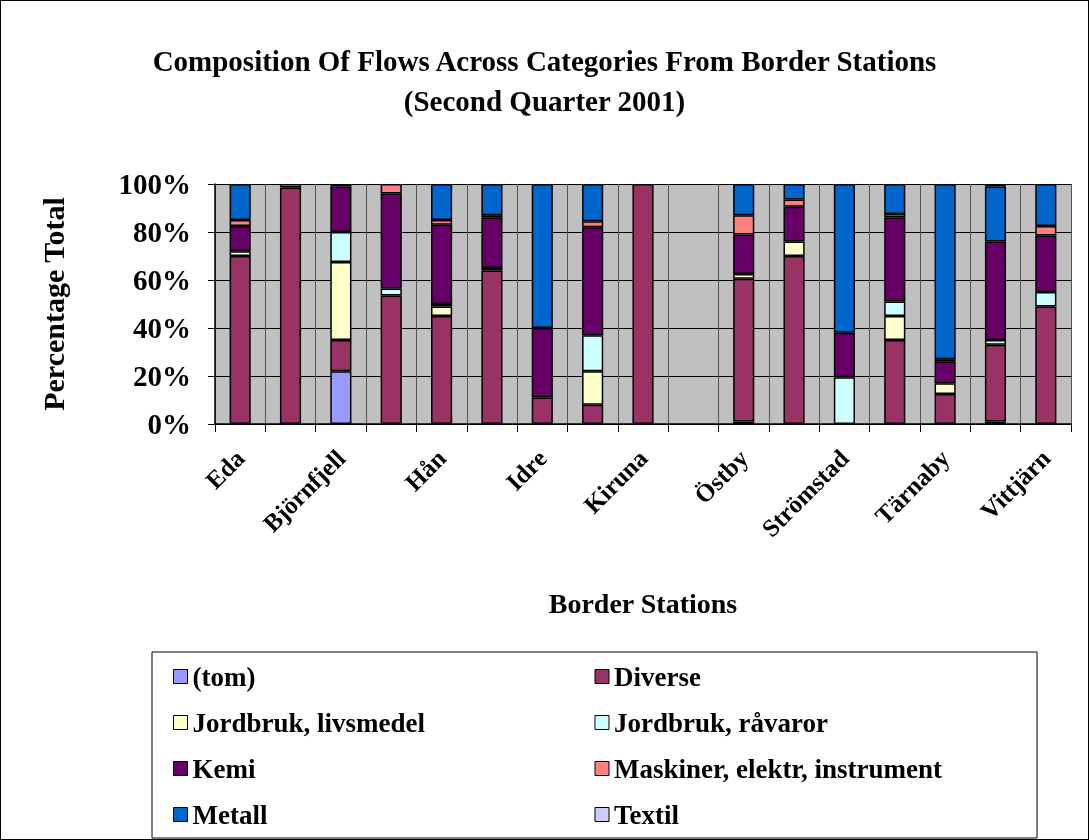 This screenshot has height=840, width=1089. Describe the element at coordinates (544, 101) in the screenshot. I see `chart-subtitle: (Second Quarter 2001)` at that location.